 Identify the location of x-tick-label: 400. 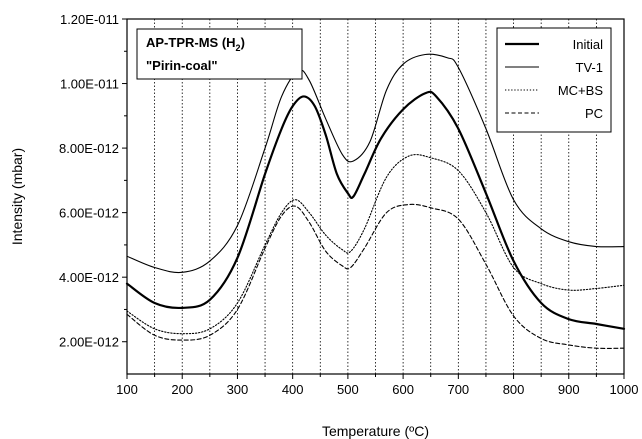
(293, 389).